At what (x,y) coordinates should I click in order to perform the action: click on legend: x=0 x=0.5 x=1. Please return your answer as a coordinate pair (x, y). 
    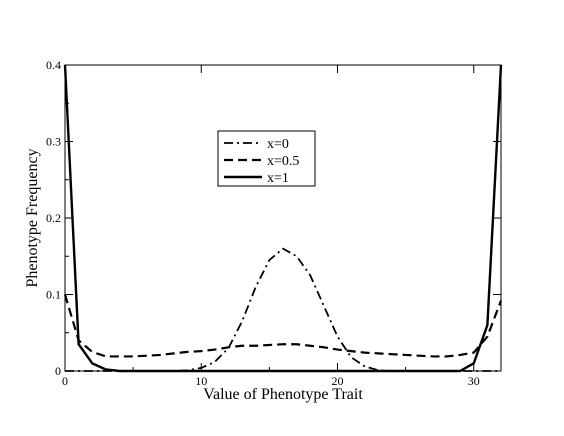
    Looking at the image, I should click on (266, 158).